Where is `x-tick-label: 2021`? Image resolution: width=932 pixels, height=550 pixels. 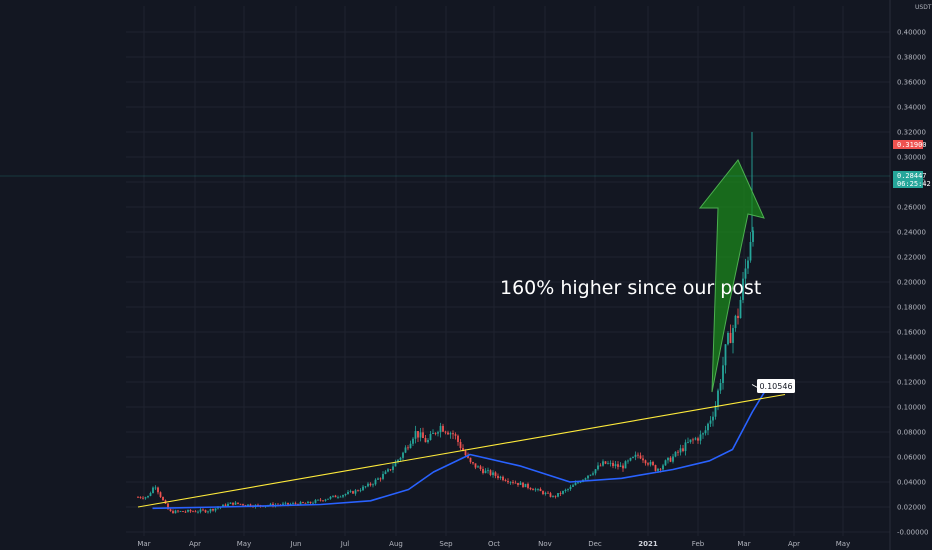
x-tick-label: 2021 is located at coordinates (648, 544).